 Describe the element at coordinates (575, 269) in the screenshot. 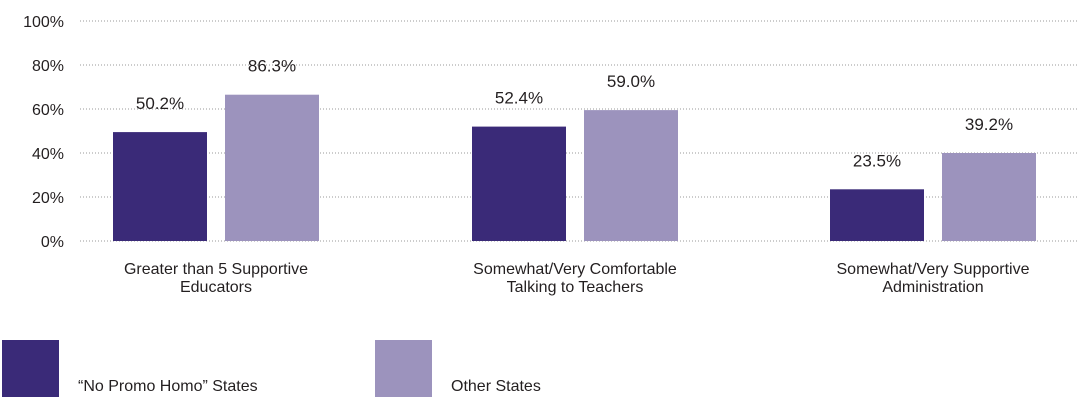

I see `category-label: Somewhat/Very Comfortable` at that location.